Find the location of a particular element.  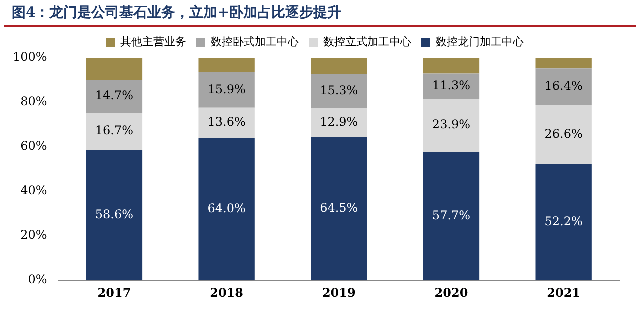

y-tick-label: 100% is located at coordinates (30, 57).